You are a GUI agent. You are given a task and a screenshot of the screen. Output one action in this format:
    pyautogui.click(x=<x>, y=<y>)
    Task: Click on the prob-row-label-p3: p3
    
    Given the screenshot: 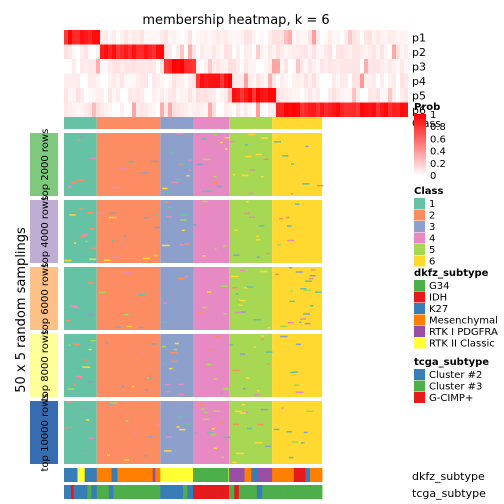 What is the action you would take?
    pyautogui.click(x=419, y=67)
    